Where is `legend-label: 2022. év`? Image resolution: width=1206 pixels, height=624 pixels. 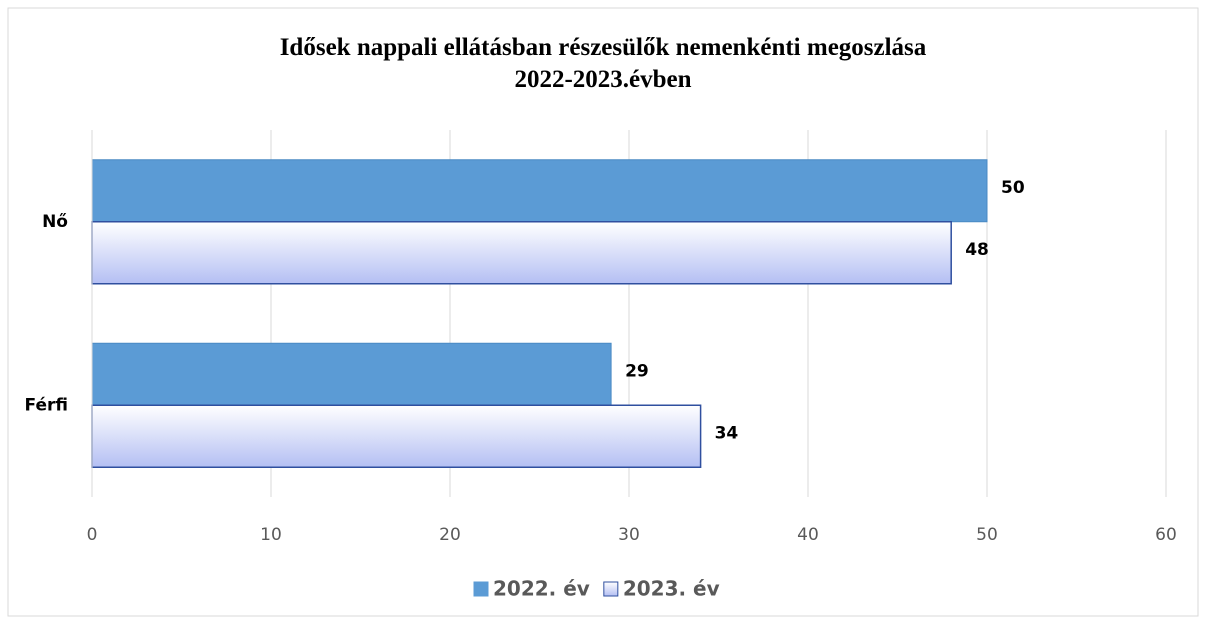
legend-label: 2022. év is located at coordinates (541, 589).